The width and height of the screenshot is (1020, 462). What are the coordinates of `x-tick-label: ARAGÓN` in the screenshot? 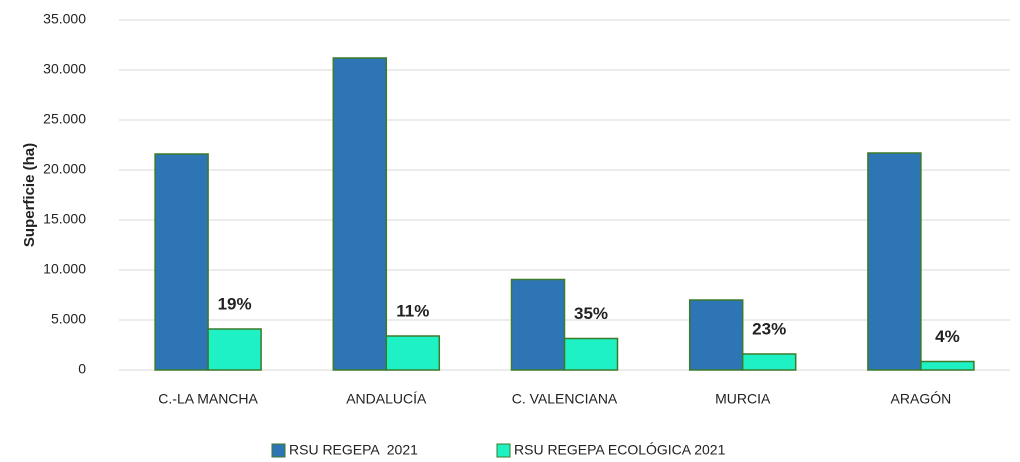 It's located at (921, 399).